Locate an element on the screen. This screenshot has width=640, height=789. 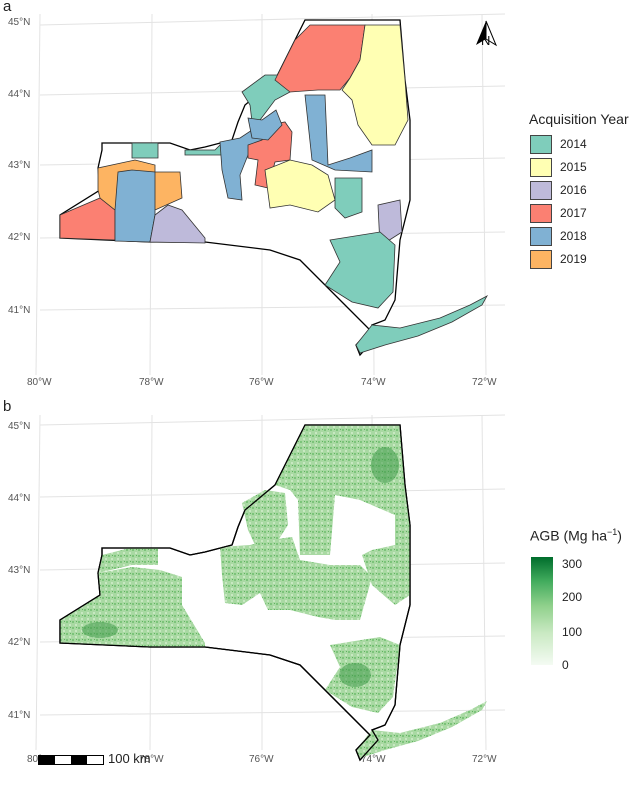
cbar-tick-label: 300 is located at coordinates (572, 564).